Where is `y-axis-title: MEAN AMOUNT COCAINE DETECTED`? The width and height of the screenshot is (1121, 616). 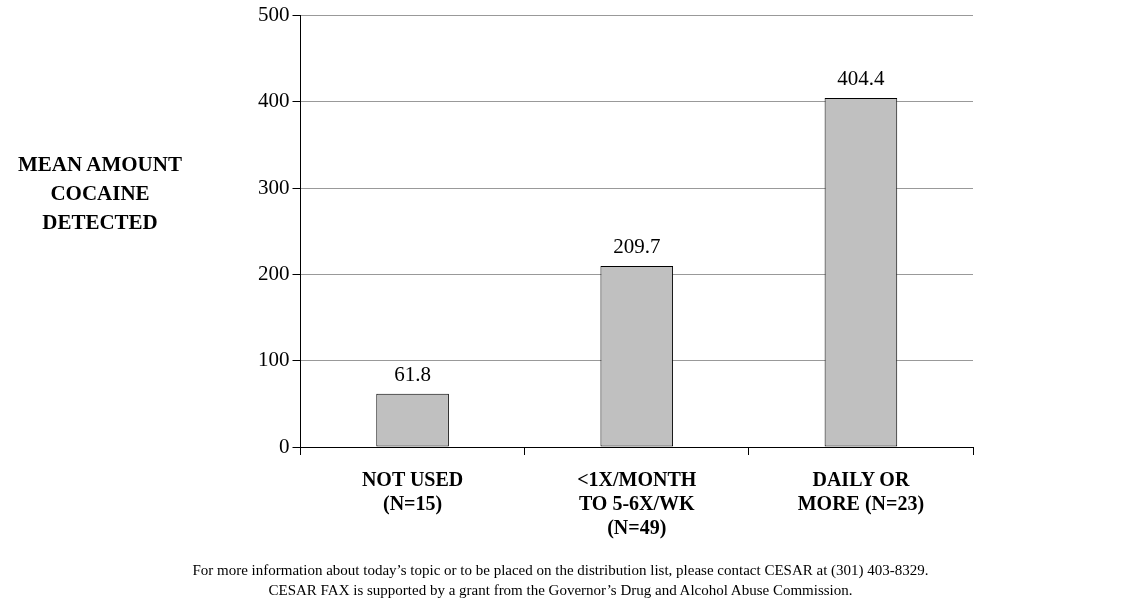 y-axis-title: MEAN AMOUNT COCAINE DETECTED is located at coordinates (100, 193).